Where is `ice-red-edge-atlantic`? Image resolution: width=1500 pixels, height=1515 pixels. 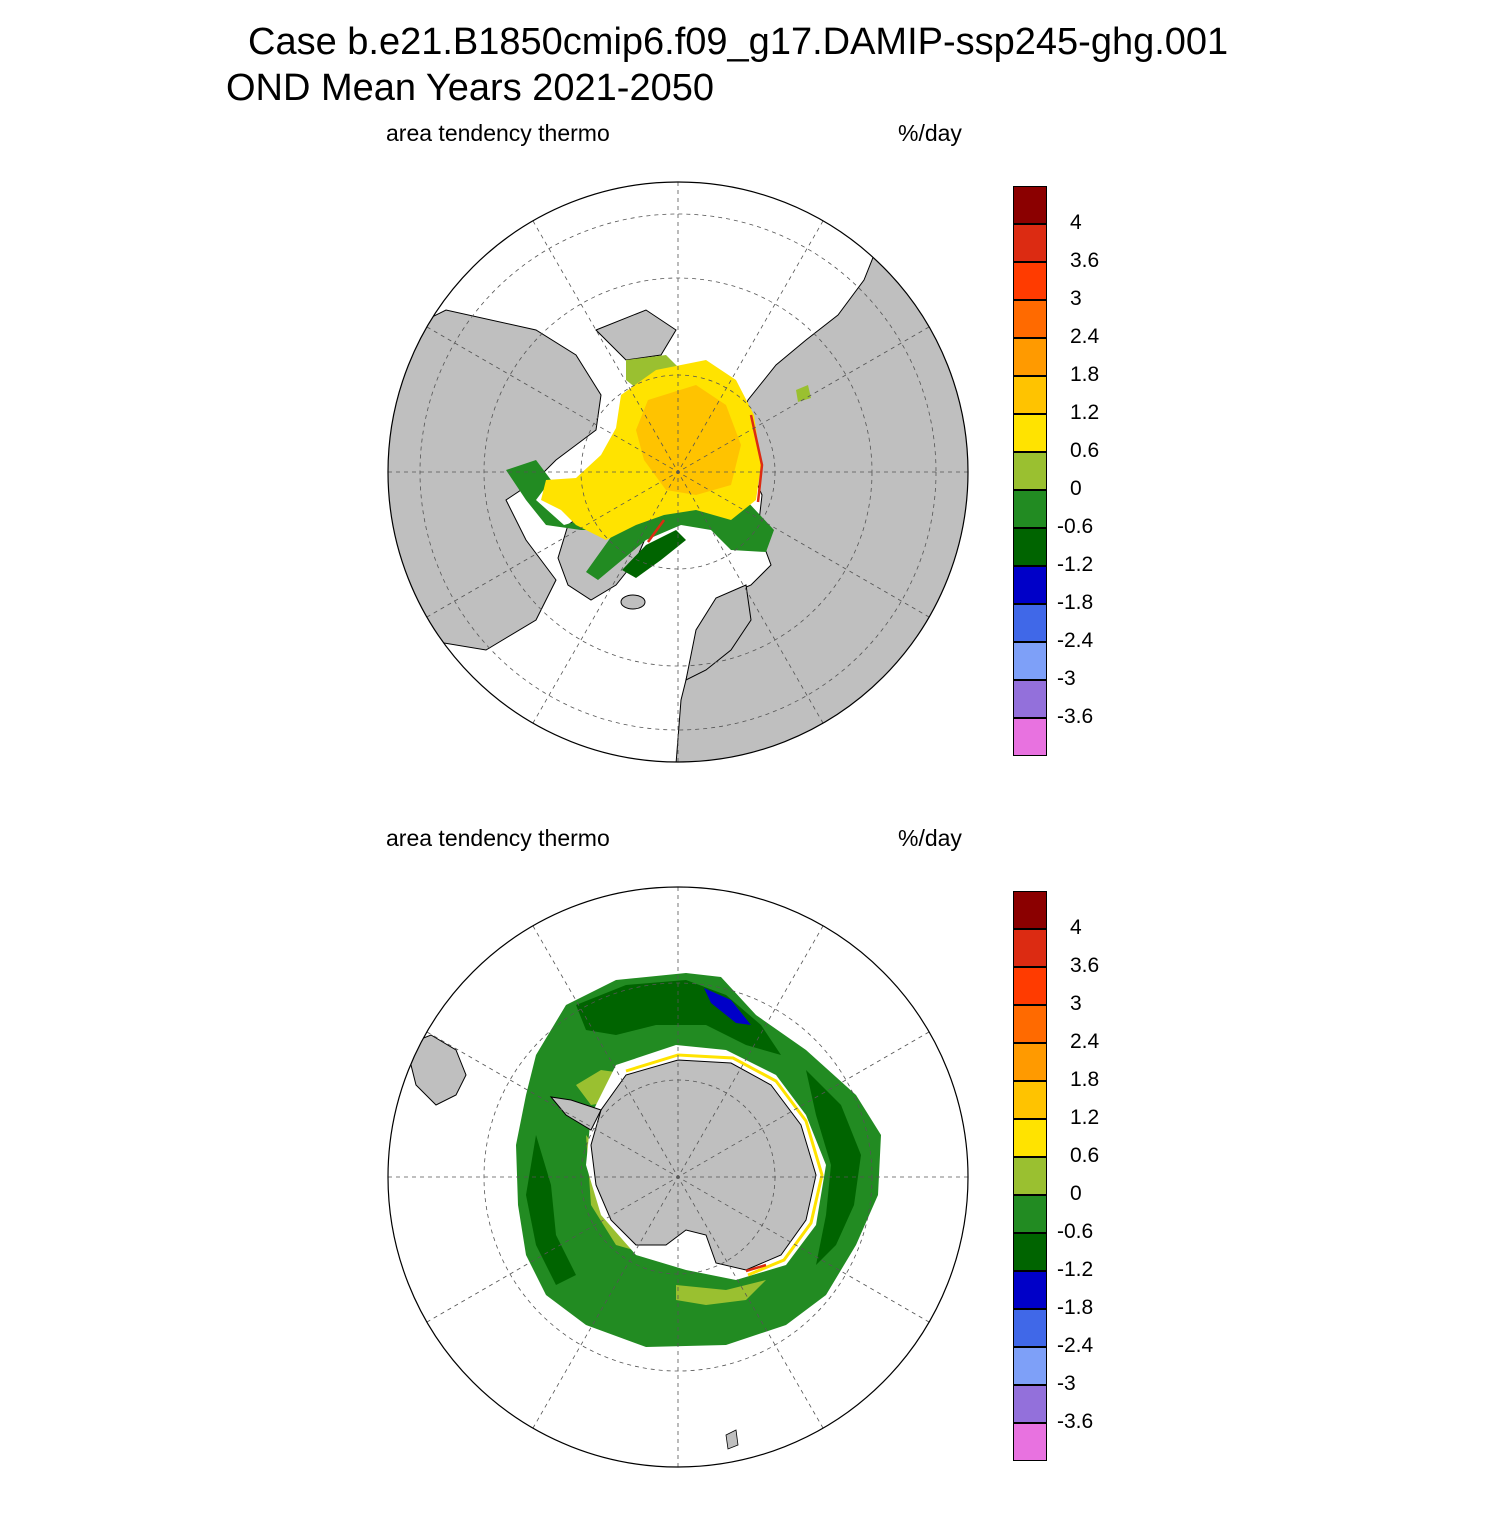
ice-red-edge-atlantic is located at coordinates (656, 531).